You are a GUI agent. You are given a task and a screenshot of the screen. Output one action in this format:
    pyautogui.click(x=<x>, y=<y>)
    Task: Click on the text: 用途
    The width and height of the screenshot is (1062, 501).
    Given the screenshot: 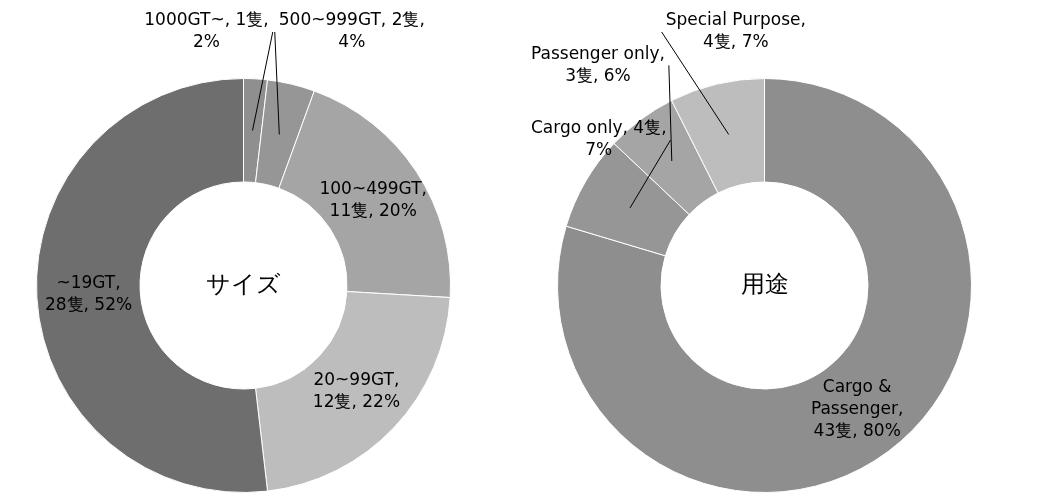 What is the action you would take?
    pyautogui.click(x=764, y=283)
    